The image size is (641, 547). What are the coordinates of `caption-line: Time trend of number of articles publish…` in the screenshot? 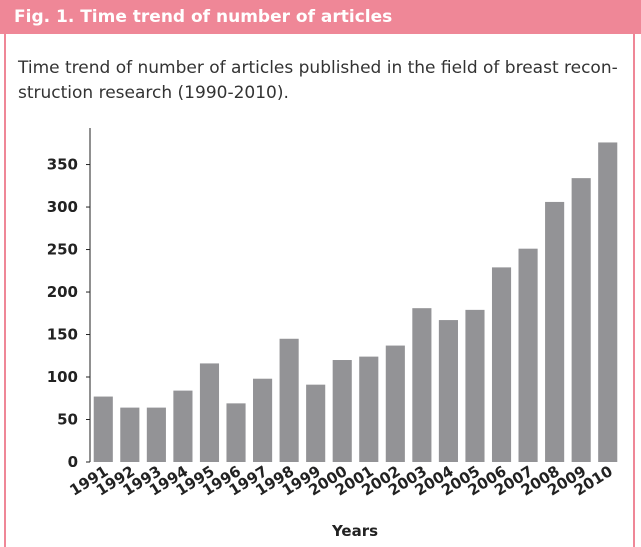 It's located at (318, 68).